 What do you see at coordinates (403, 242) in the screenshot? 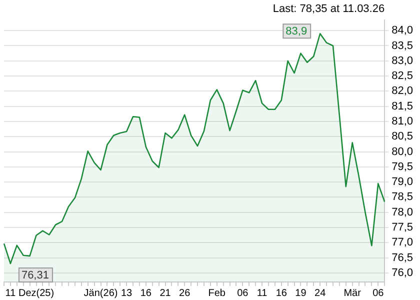
I see `y-tick-label: 77,0` at bounding box center [403, 242].